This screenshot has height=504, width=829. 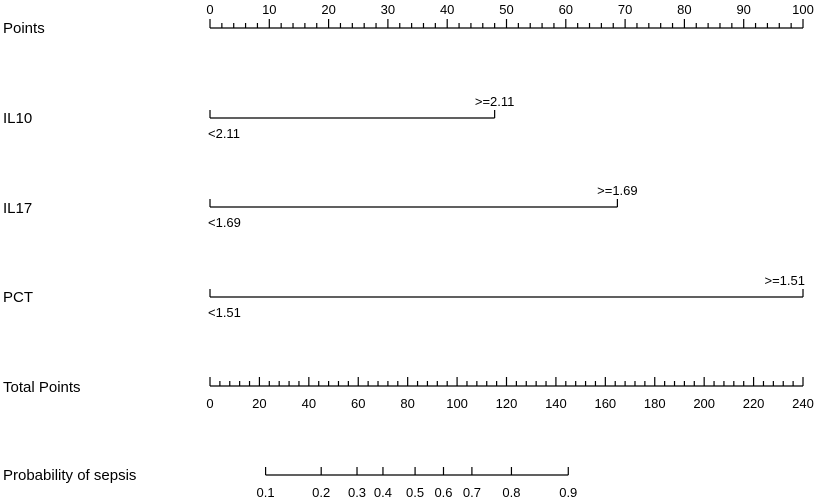 What do you see at coordinates (754, 403) in the screenshot?
I see `total-tick-label: 220` at bounding box center [754, 403].